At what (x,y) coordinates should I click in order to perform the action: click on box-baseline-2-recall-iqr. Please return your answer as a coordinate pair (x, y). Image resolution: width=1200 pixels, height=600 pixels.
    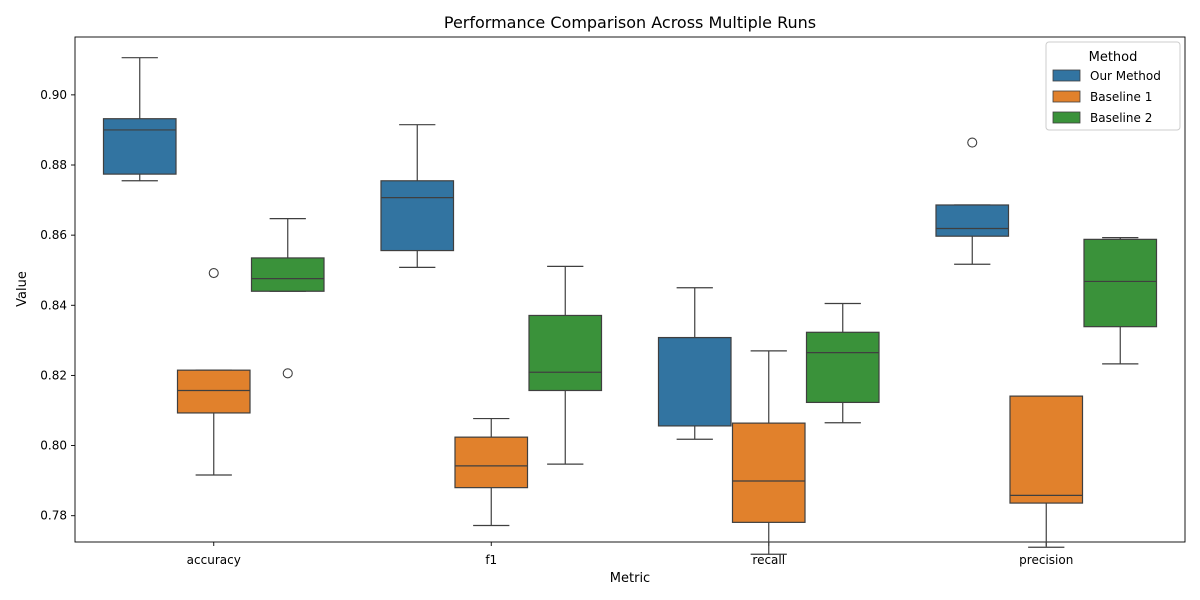
    Looking at the image, I should click on (842, 367).